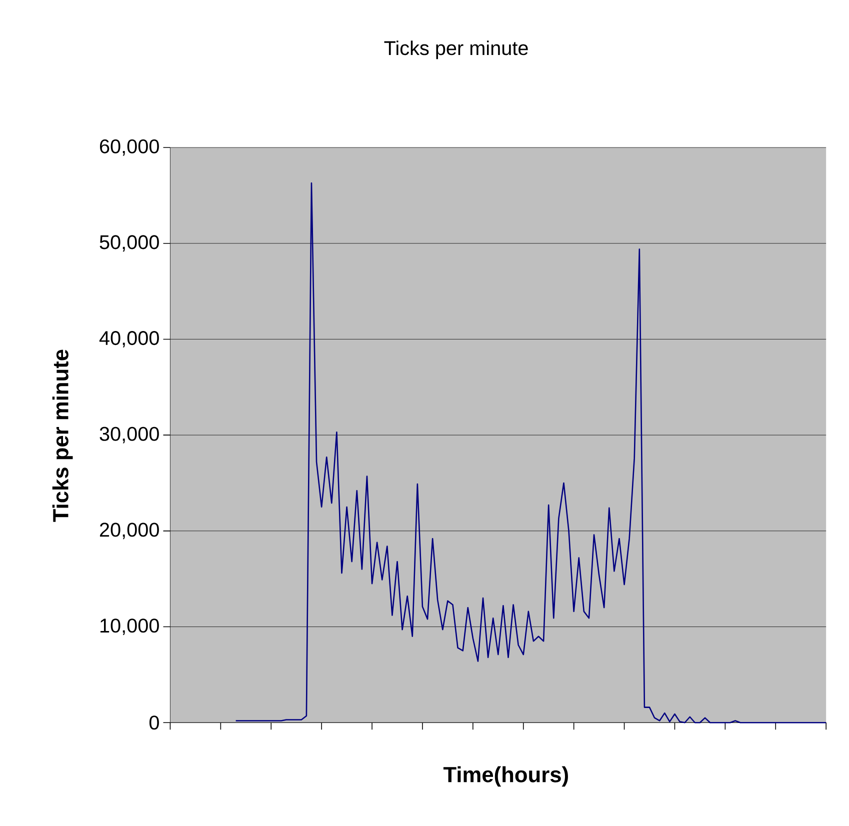  I want to click on x-axis-title: Time(hours), so click(505, 776).